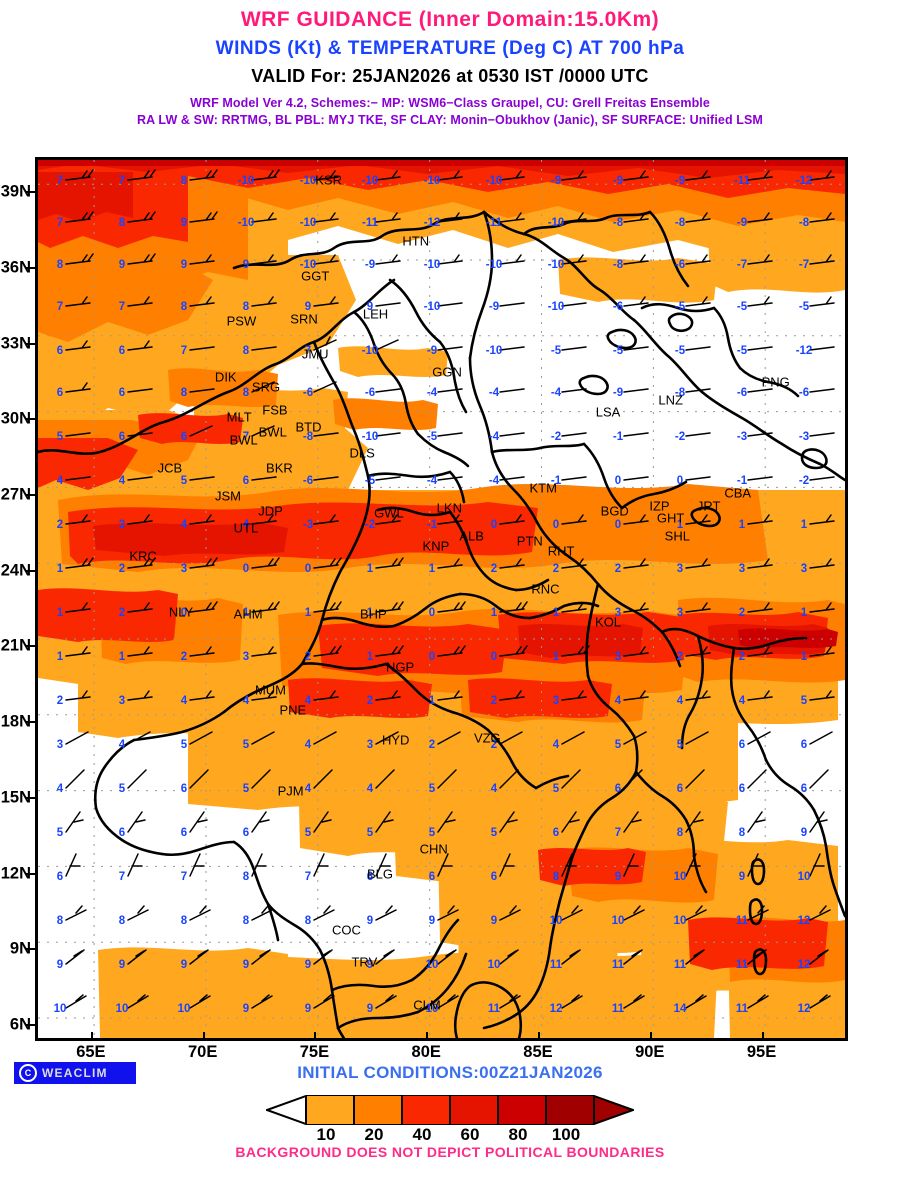  Describe the element at coordinates (20, 948) in the screenshot. I see `lat-tick-label: 9N` at that location.